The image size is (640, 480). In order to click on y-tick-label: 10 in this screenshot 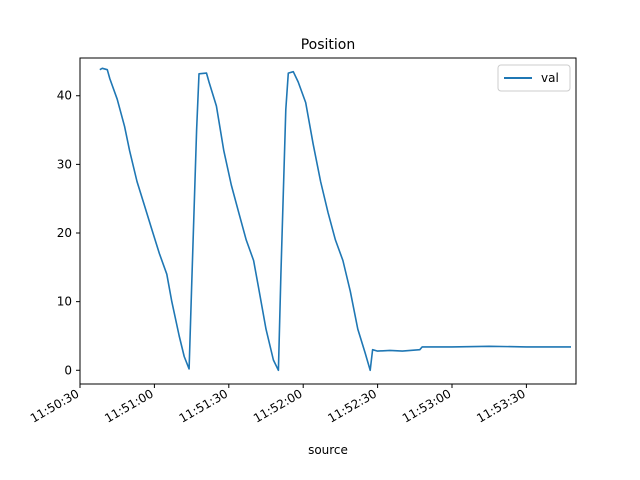, I will do `click(64, 302)`.